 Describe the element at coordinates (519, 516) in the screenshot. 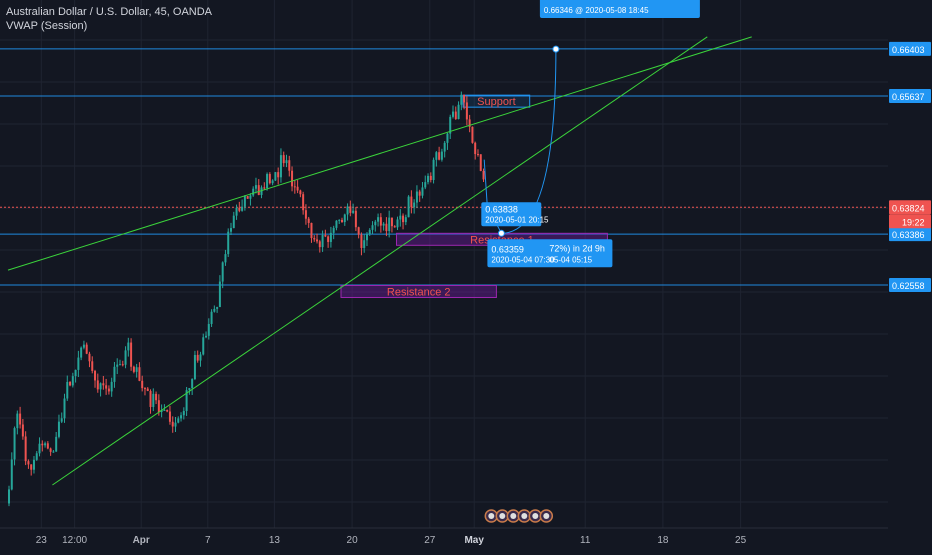

I see `economic-events` at that location.